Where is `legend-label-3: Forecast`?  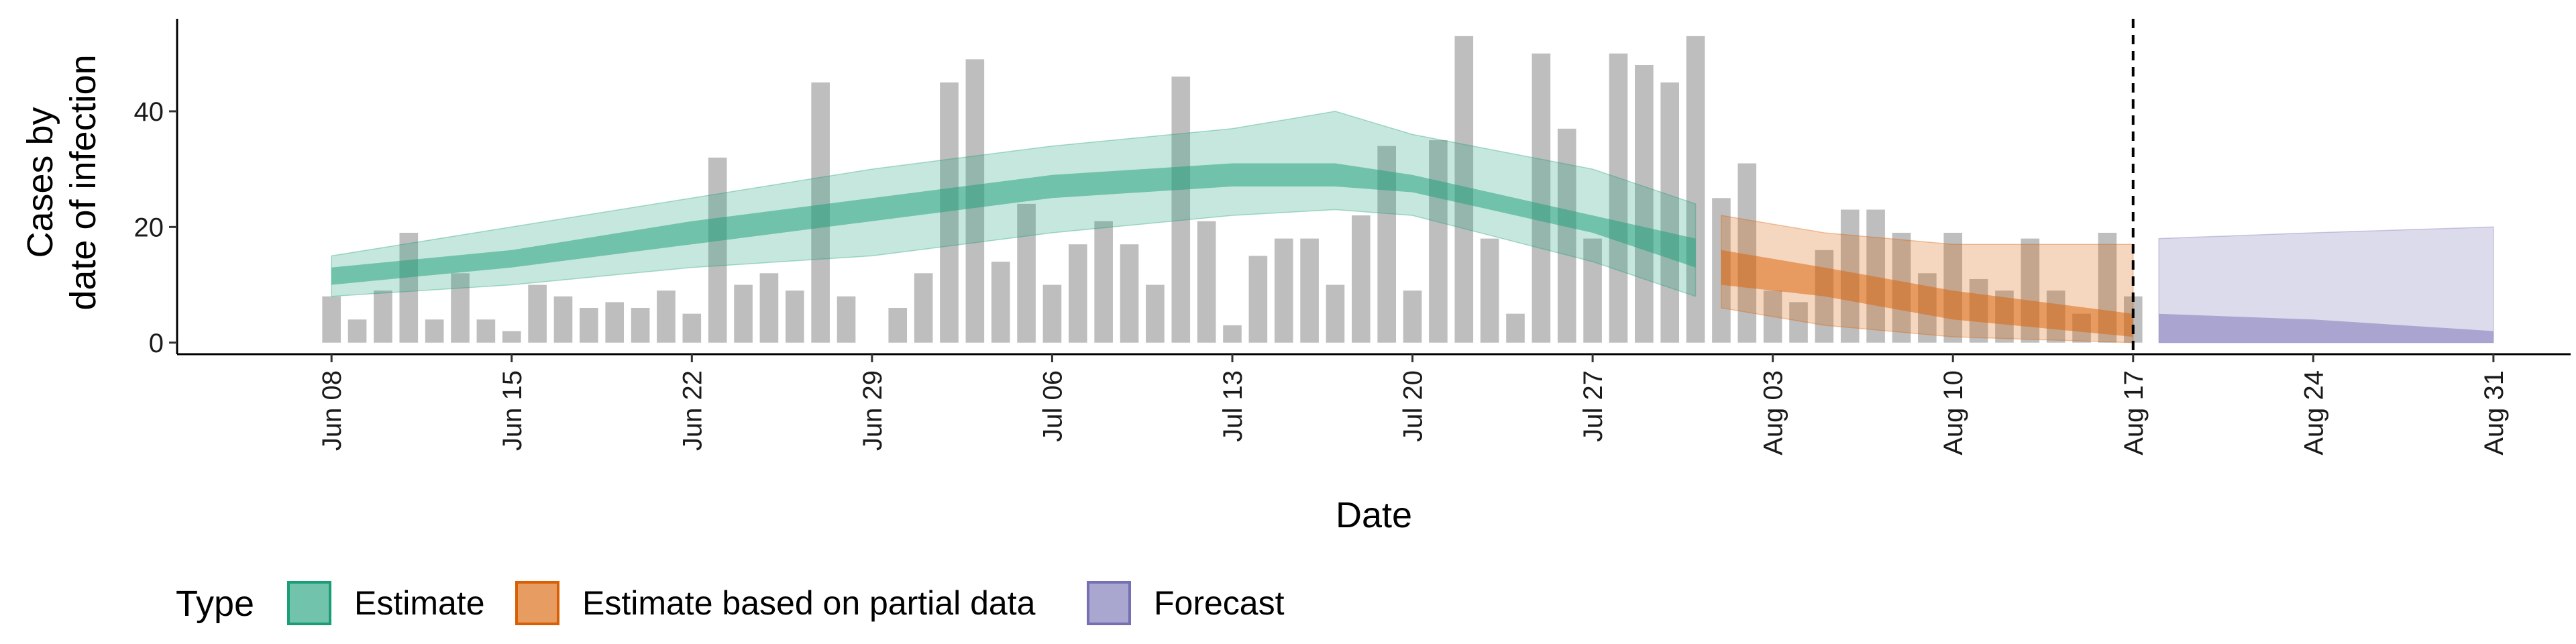
legend-label-3: Forecast is located at coordinates (1219, 603).